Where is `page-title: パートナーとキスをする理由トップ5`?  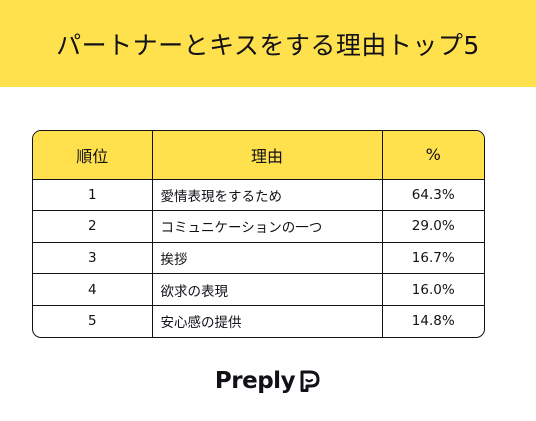
page-title: パートナーとキスをする理由トップ5 is located at coordinates (268, 45).